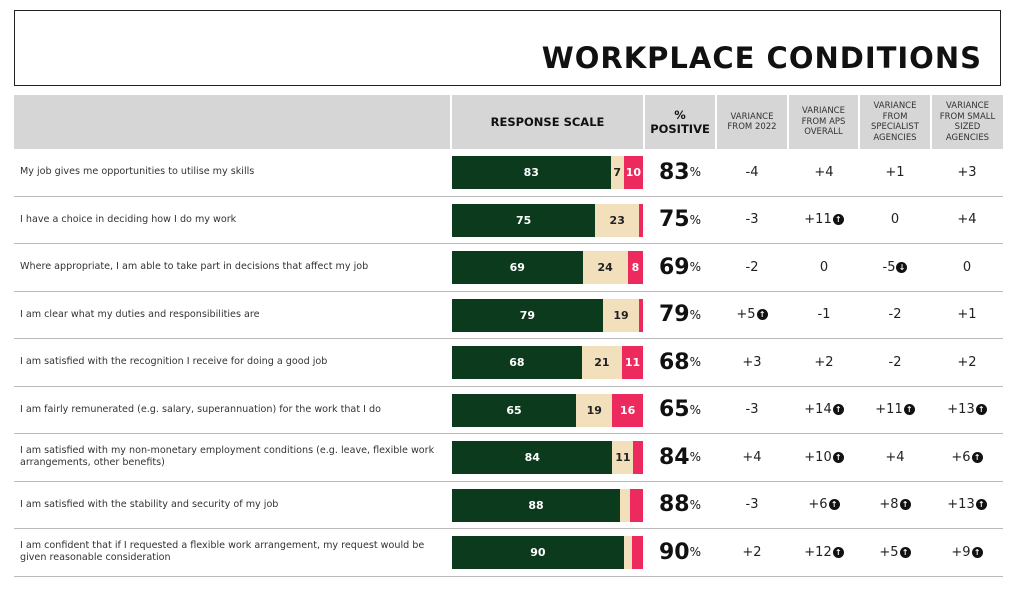 This screenshot has width=1023, height=590. I want to click on variance-specialist: +1, so click(895, 172).